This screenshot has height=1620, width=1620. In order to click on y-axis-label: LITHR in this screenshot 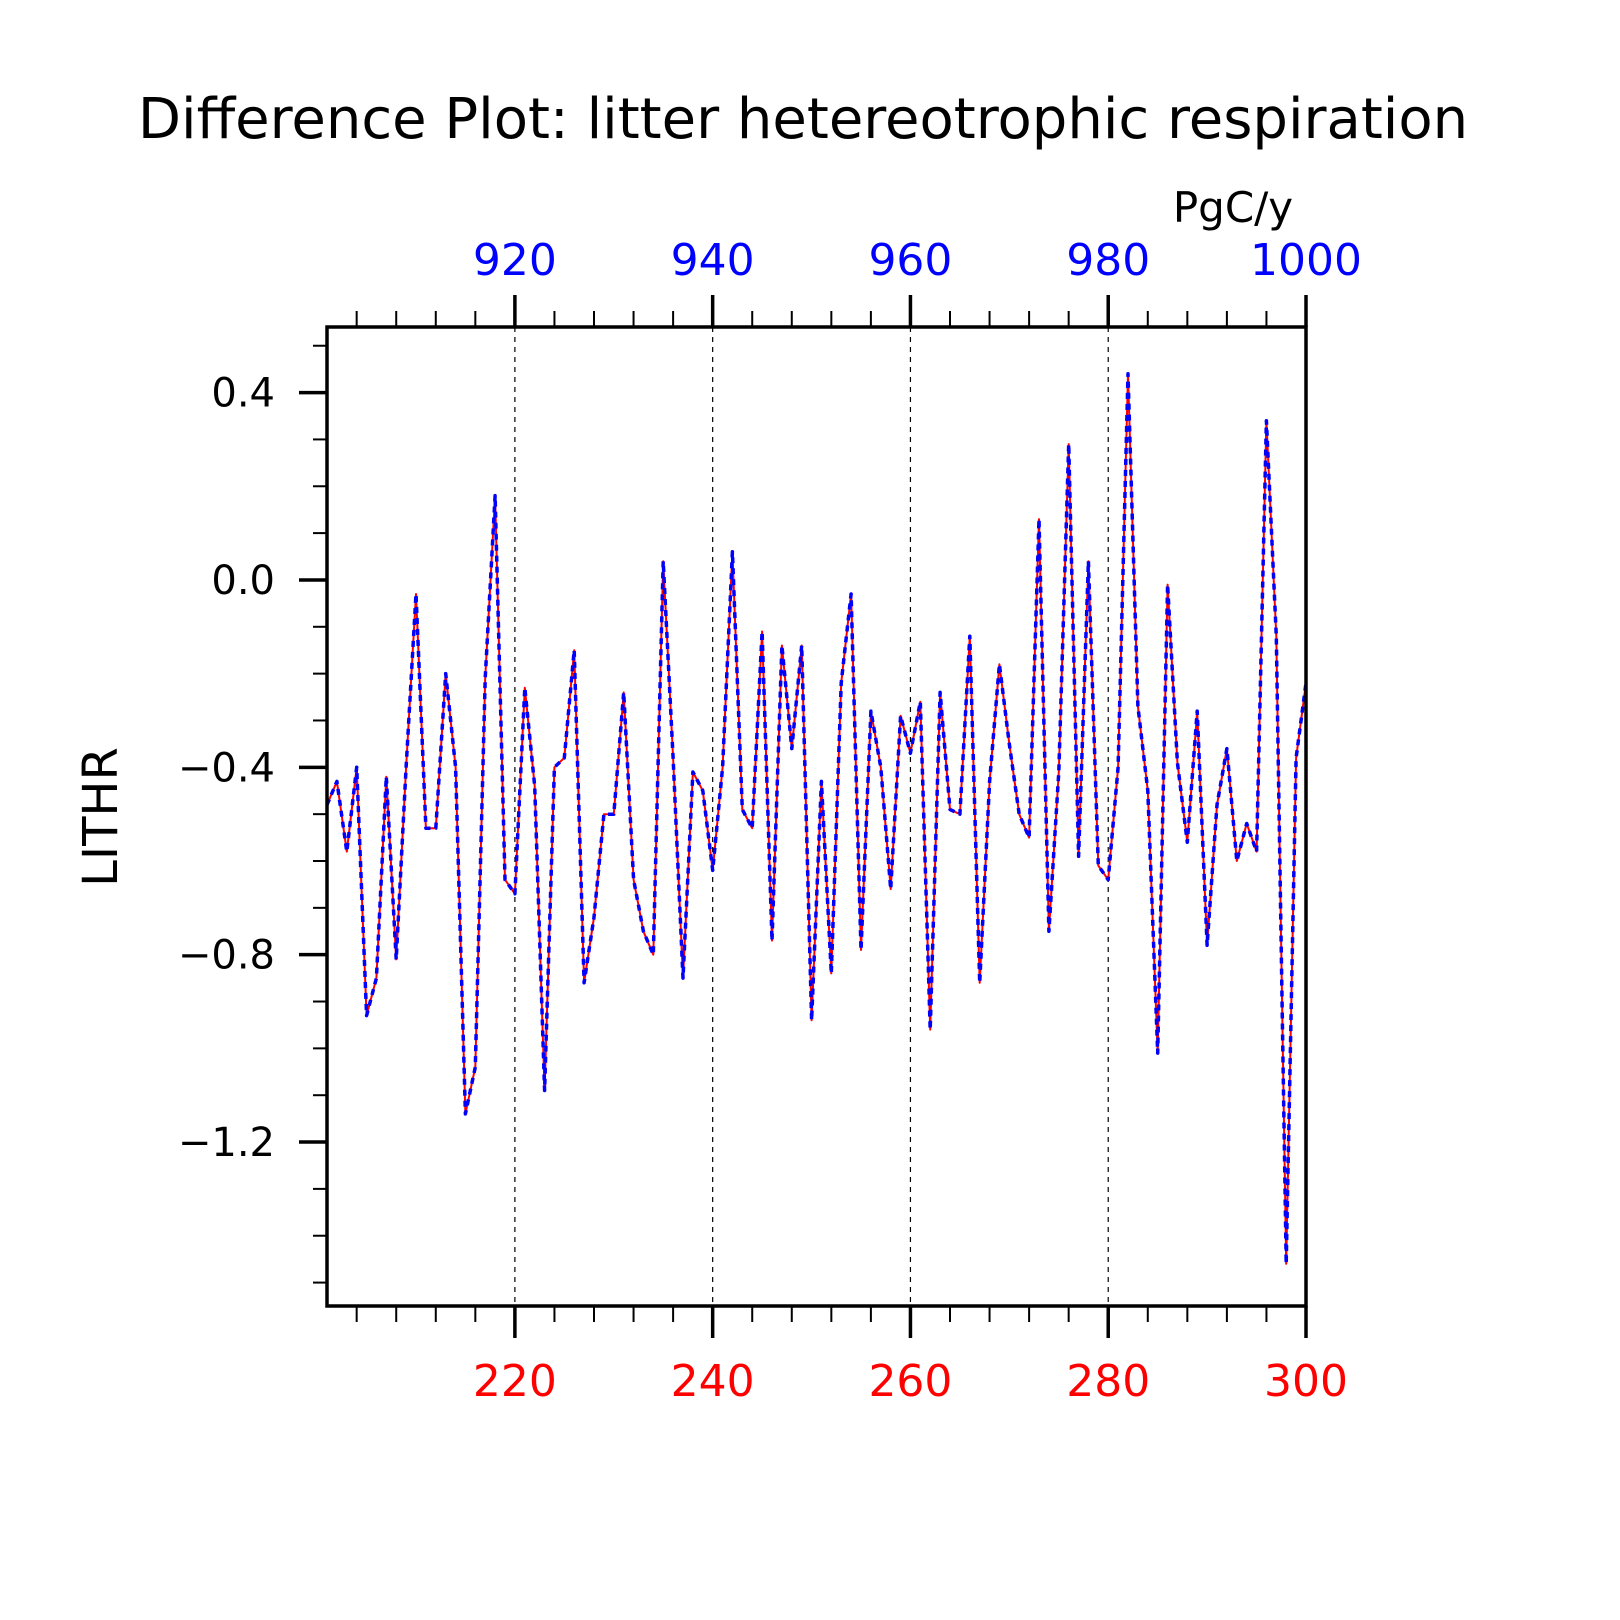, I will do `click(101, 817)`.